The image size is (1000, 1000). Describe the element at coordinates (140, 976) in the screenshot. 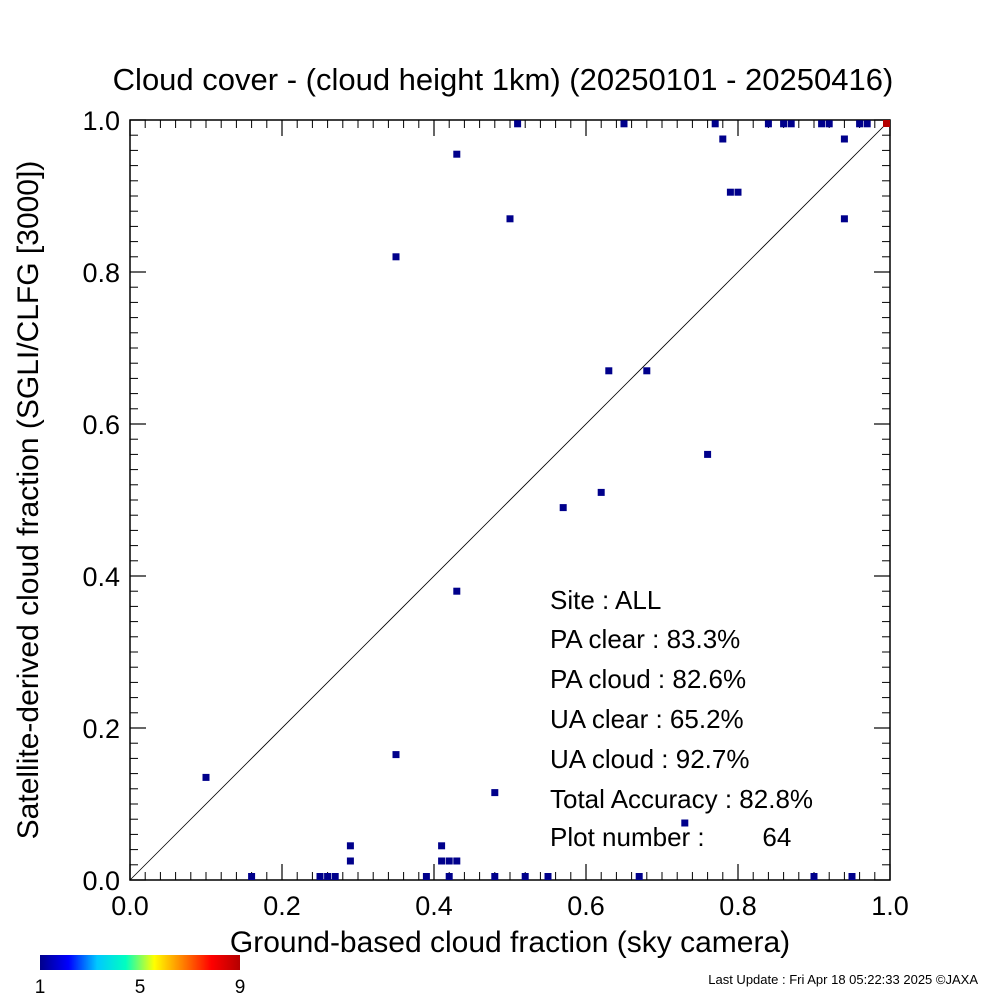

I see `colorbar: 1 5 9` at that location.